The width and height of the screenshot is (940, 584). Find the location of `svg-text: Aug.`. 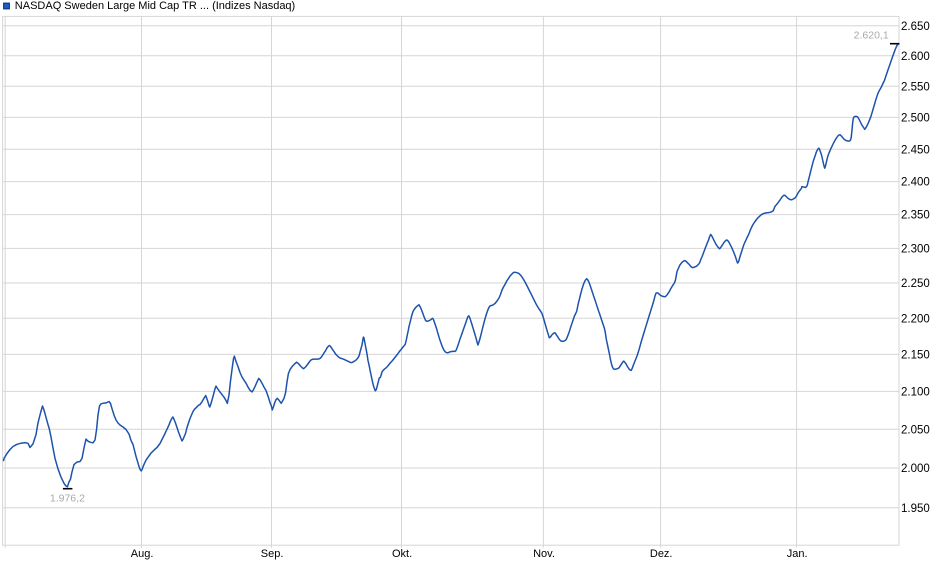

svg-text: Aug. is located at coordinates (142, 554).